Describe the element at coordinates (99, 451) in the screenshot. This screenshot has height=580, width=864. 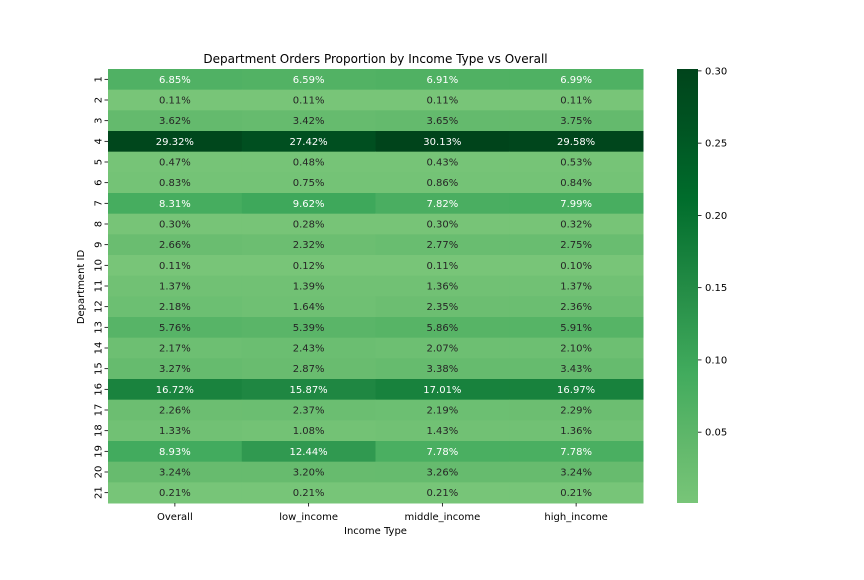
I see `y-tick-label: 19` at that location.